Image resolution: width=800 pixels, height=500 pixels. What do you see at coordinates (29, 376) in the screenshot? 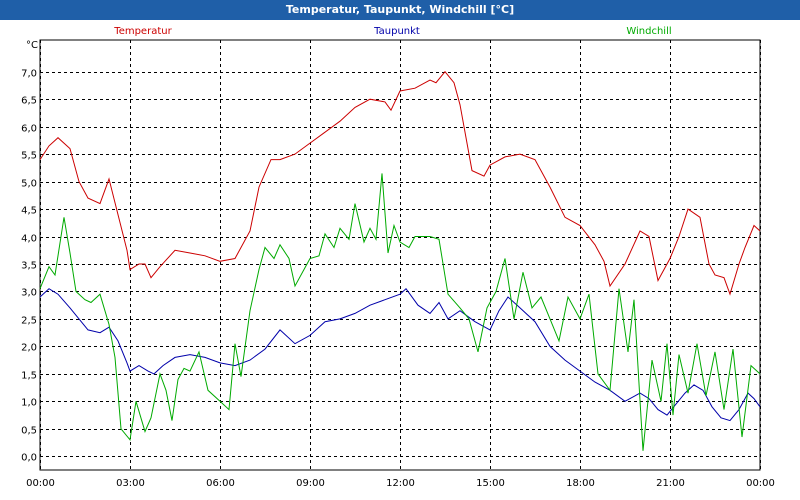
I see `y-tick-label: 1,5` at bounding box center [29, 376].